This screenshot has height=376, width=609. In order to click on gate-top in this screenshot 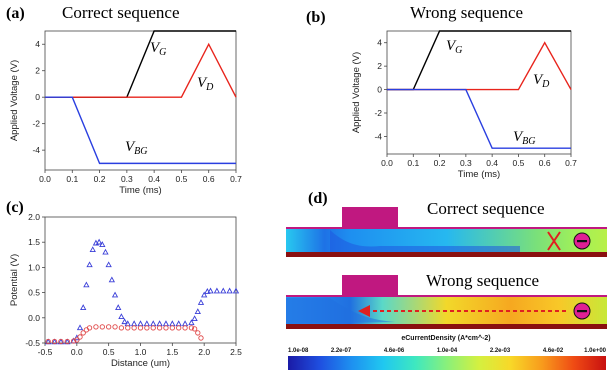, I will do `click(370, 218)`.